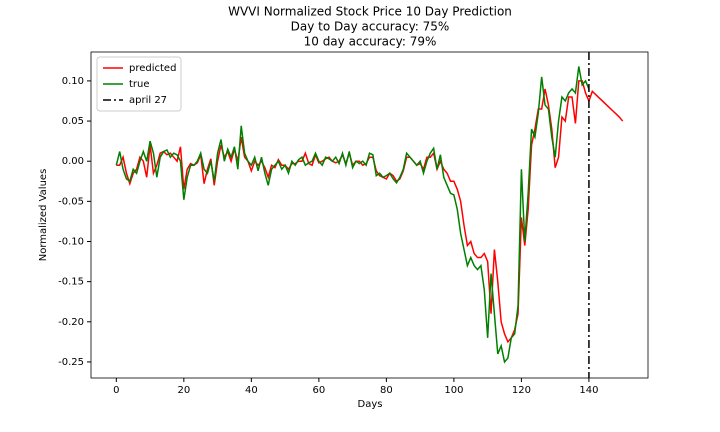 The image size is (720, 432). Describe the element at coordinates (183, 390) in the screenshot. I see `x-tick-label: 20` at that location.